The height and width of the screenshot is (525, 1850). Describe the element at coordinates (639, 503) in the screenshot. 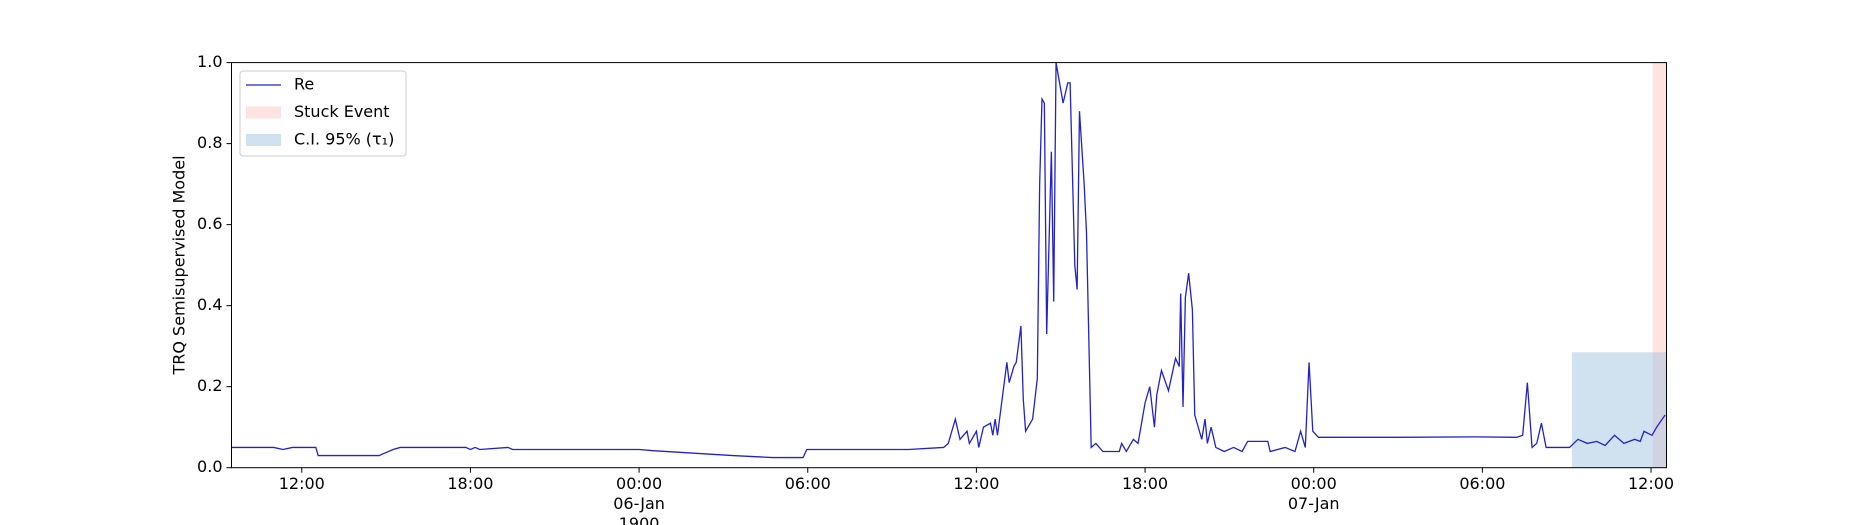

I see `x-tick-label: 06-Jan` at that location.